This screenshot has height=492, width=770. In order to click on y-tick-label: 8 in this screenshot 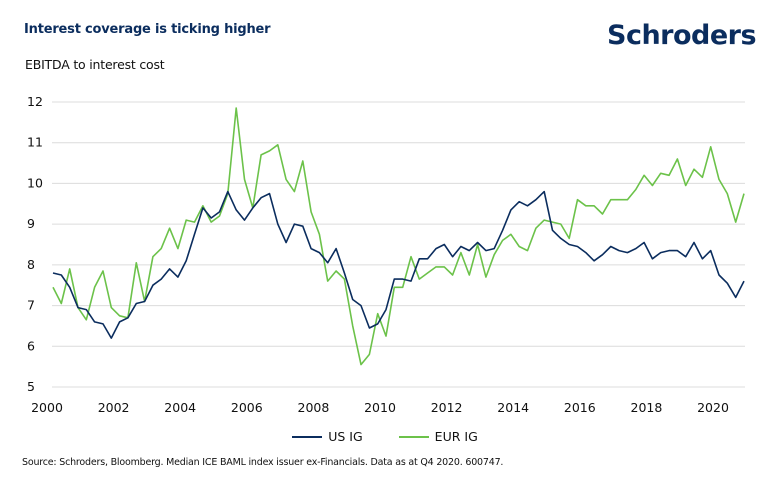, I will do `click(31, 264)`.